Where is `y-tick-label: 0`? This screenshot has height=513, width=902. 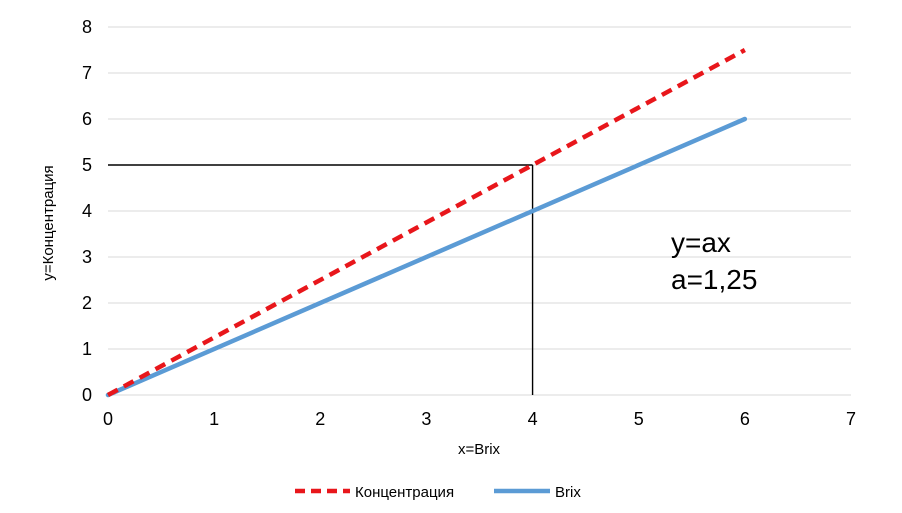
y-tick-label: 0 is located at coordinates (87, 395).